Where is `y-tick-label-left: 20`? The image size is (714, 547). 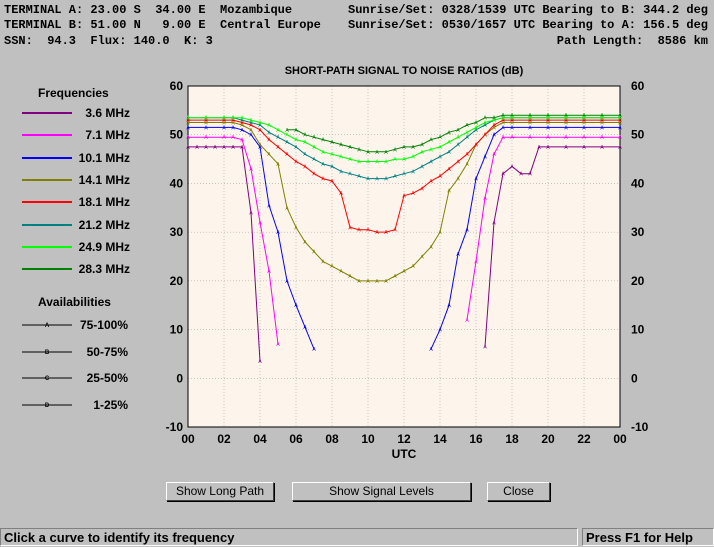
y-tick-label-left: 20 is located at coordinates (177, 281).